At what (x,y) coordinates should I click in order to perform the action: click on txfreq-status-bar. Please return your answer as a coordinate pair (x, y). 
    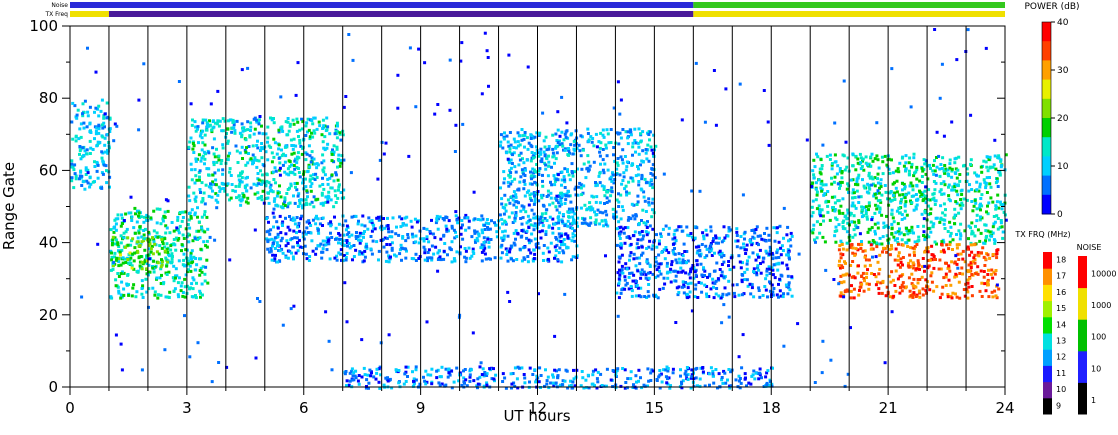
    Looking at the image, I should click on (537, 14).